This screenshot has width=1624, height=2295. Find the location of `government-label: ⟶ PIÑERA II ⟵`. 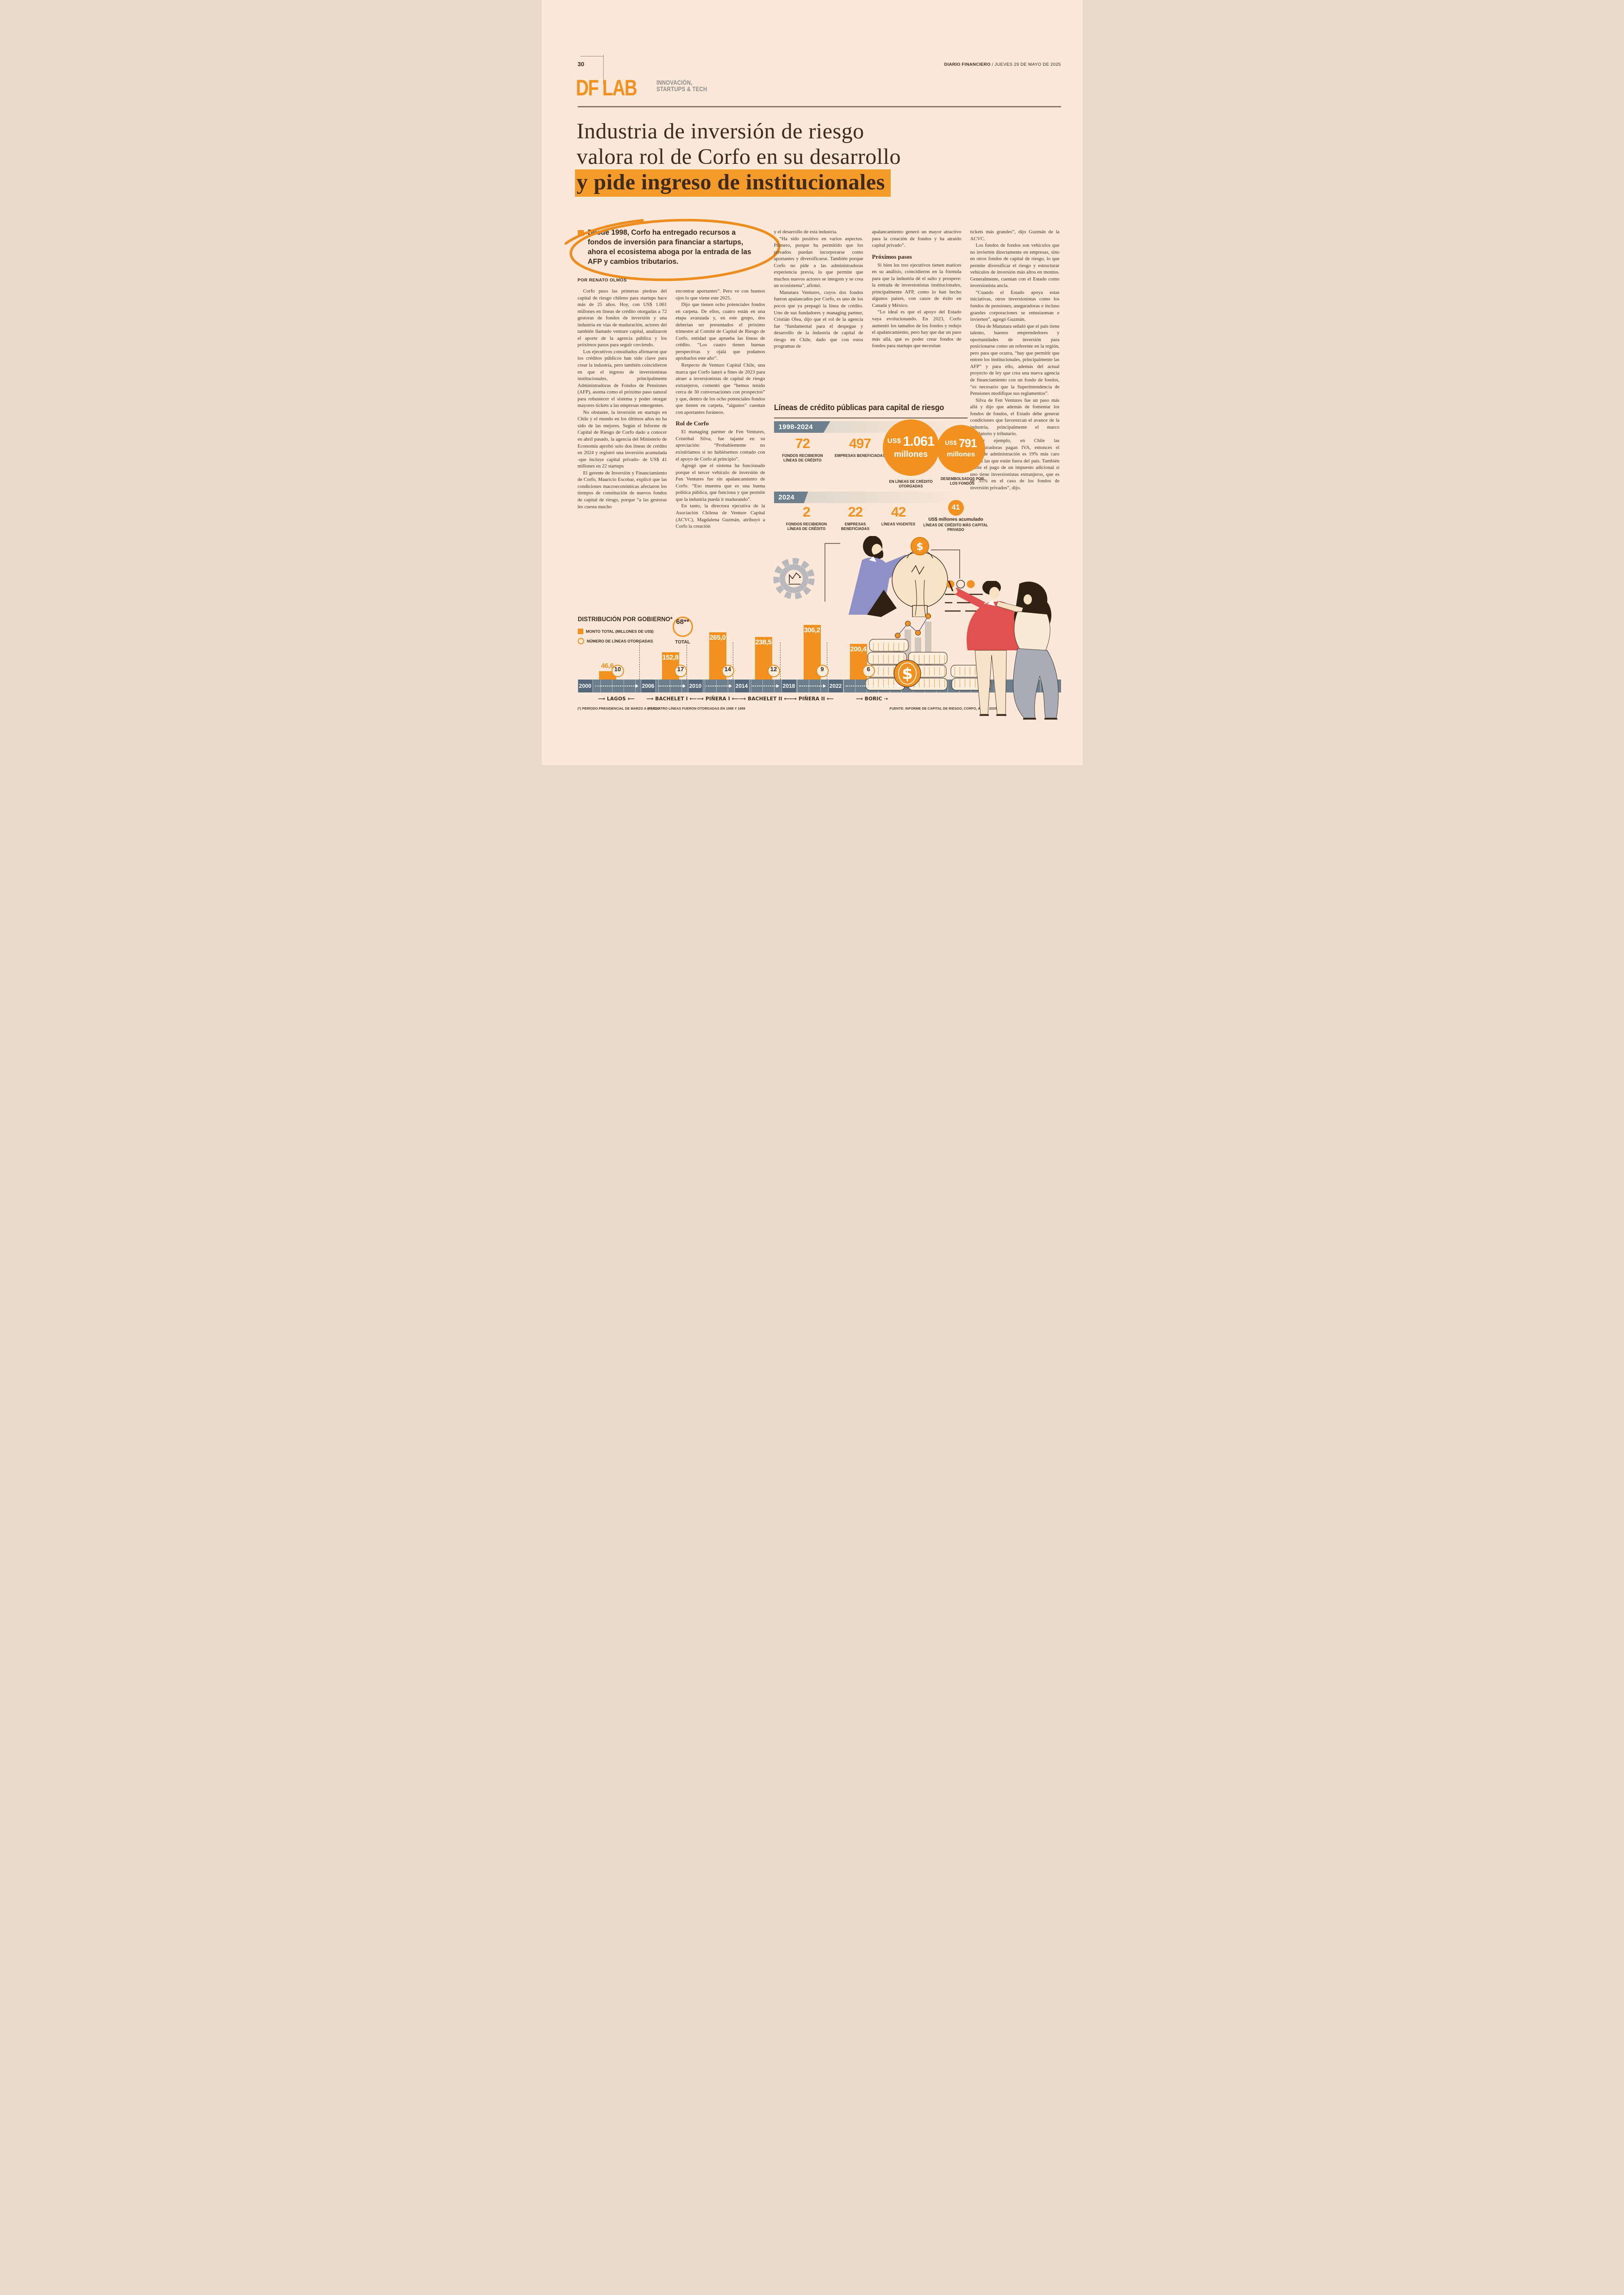

government-label: ⟶ PIÑERA II ⟵ is located at coordinates (811, 699).